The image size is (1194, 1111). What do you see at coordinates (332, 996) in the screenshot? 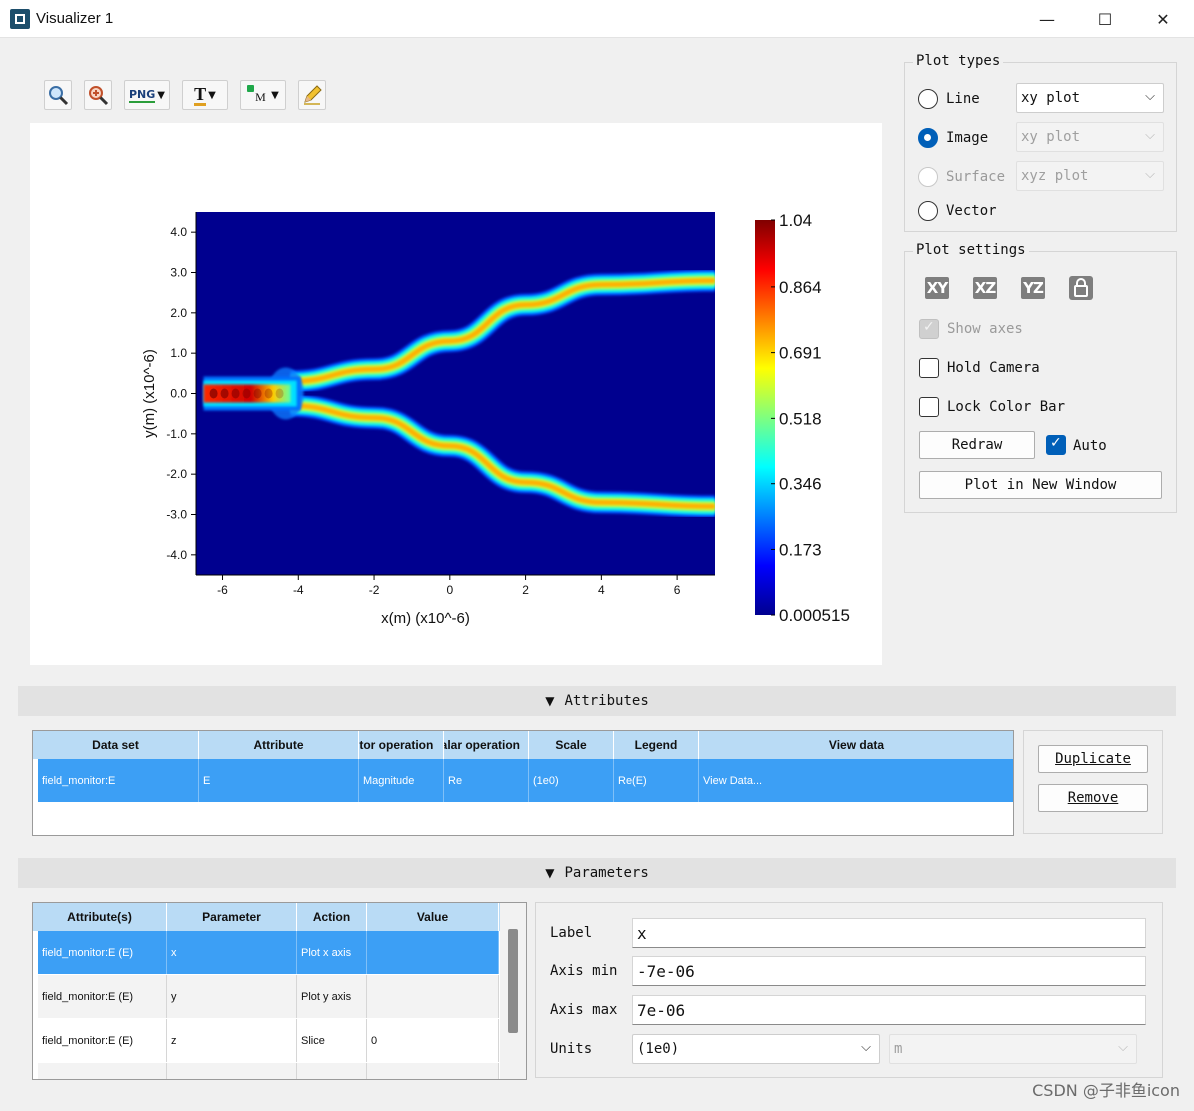
I see `table-cell: Plot y axis` at bounding box center [332, 996].